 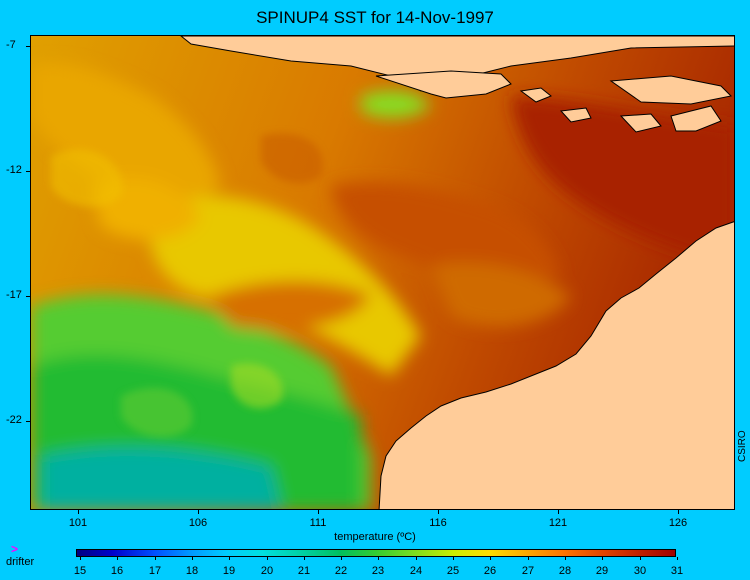 What do you see at coordinates (453, 571) in the screenshot?
I see `colorbar-value: 25` at bounding box center [453, 571].